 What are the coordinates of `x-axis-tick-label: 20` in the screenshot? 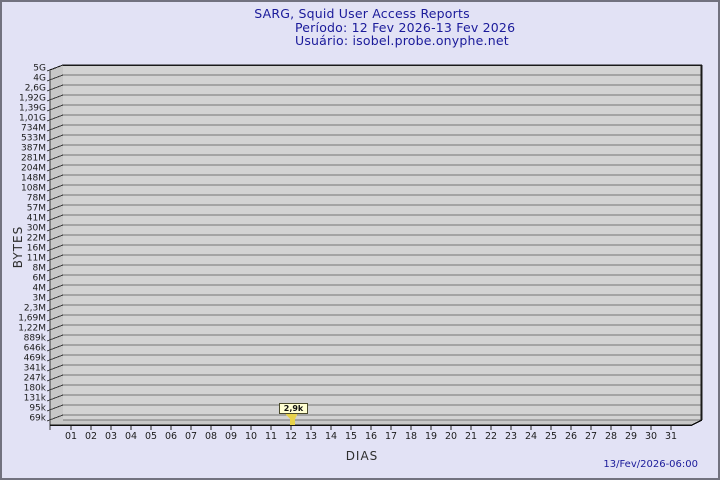 It's located at (451, 436).